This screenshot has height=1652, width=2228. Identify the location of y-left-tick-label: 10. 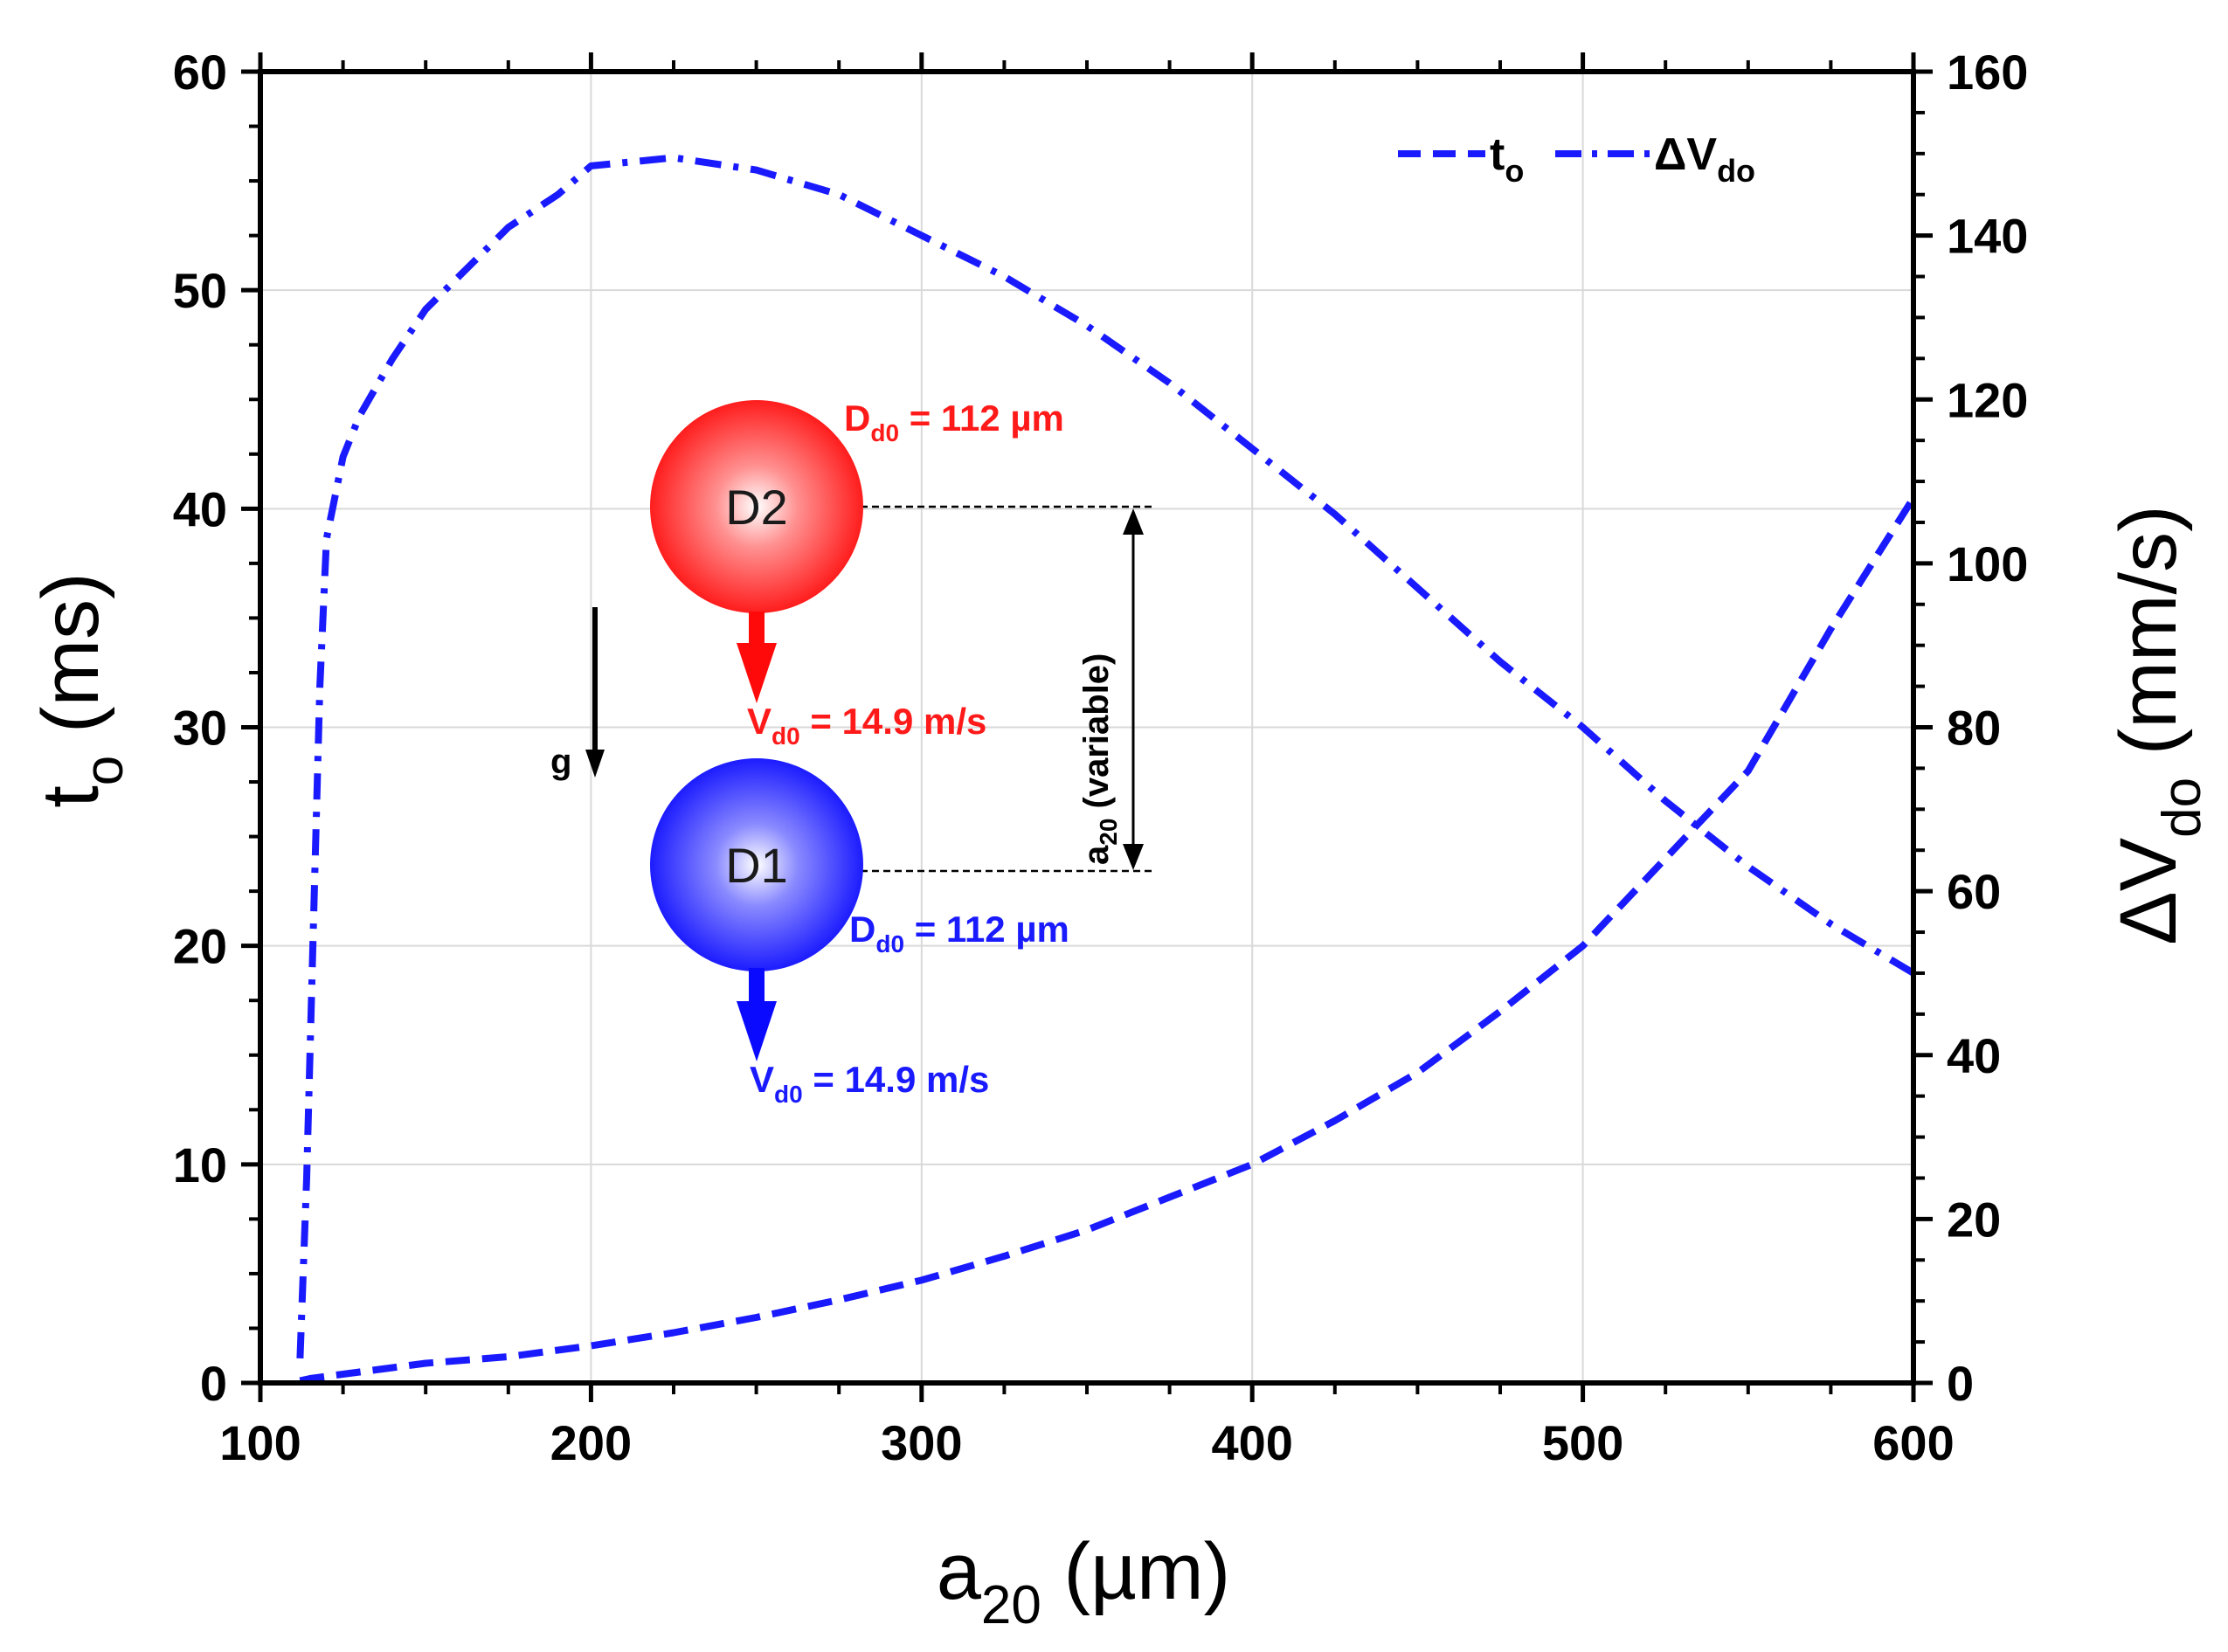
(200, 1164).